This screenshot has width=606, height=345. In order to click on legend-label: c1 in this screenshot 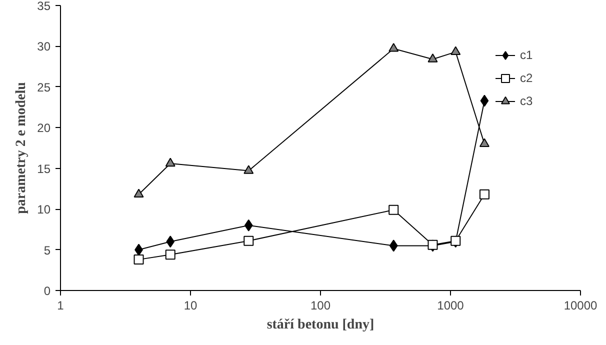, I will do `click(527, 55)`.